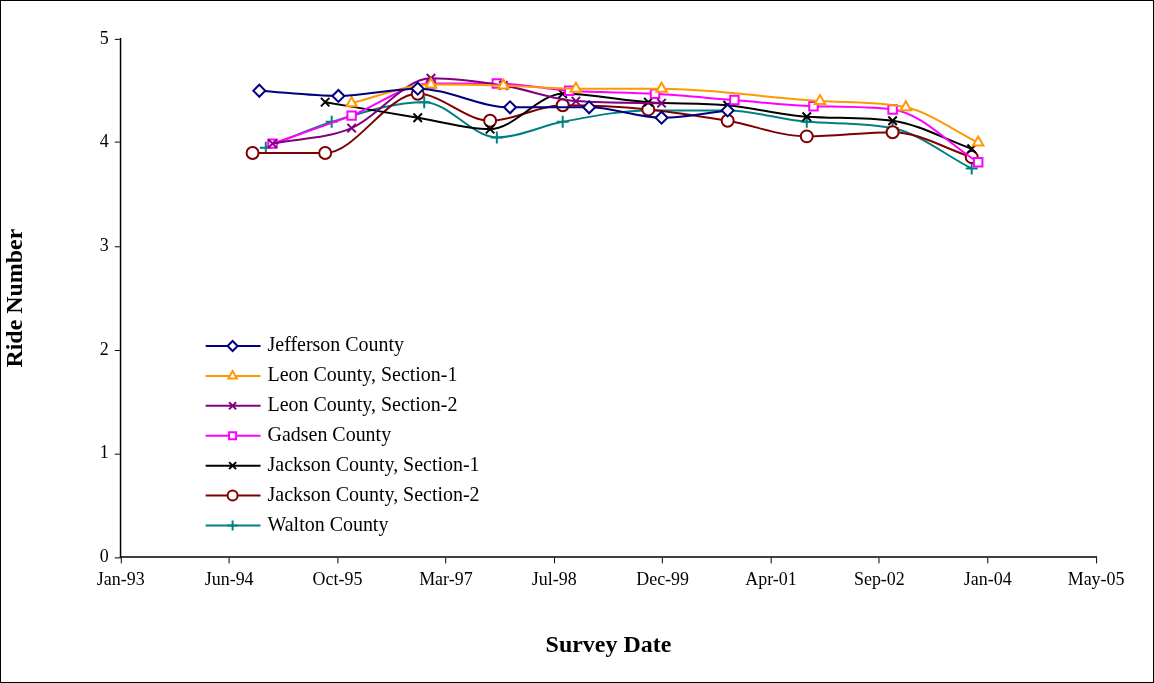  Describe the element at coordinates (1096, 578) in the screenshot. I see `x-tick-label: May-05` at that location.